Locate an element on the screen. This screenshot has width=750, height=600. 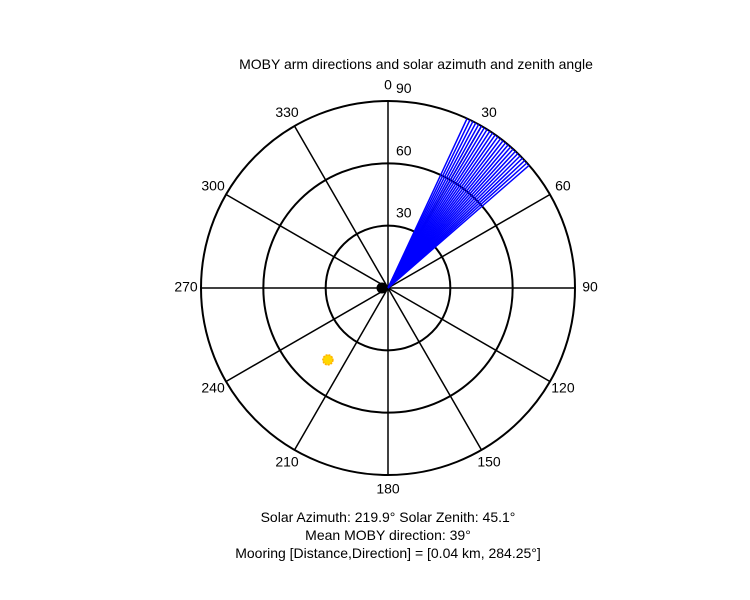
angle-label-210: 210 is located at coordinates (287, 462).